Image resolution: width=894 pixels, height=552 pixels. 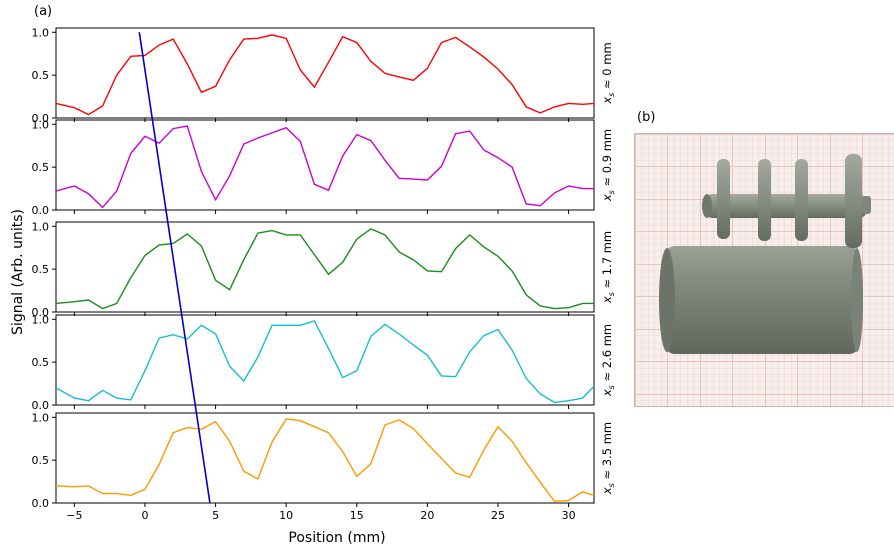 What do you see at coordinates (786, 201) in the screenshot?
I see `spool-sample` at bounding box center [786, 201].